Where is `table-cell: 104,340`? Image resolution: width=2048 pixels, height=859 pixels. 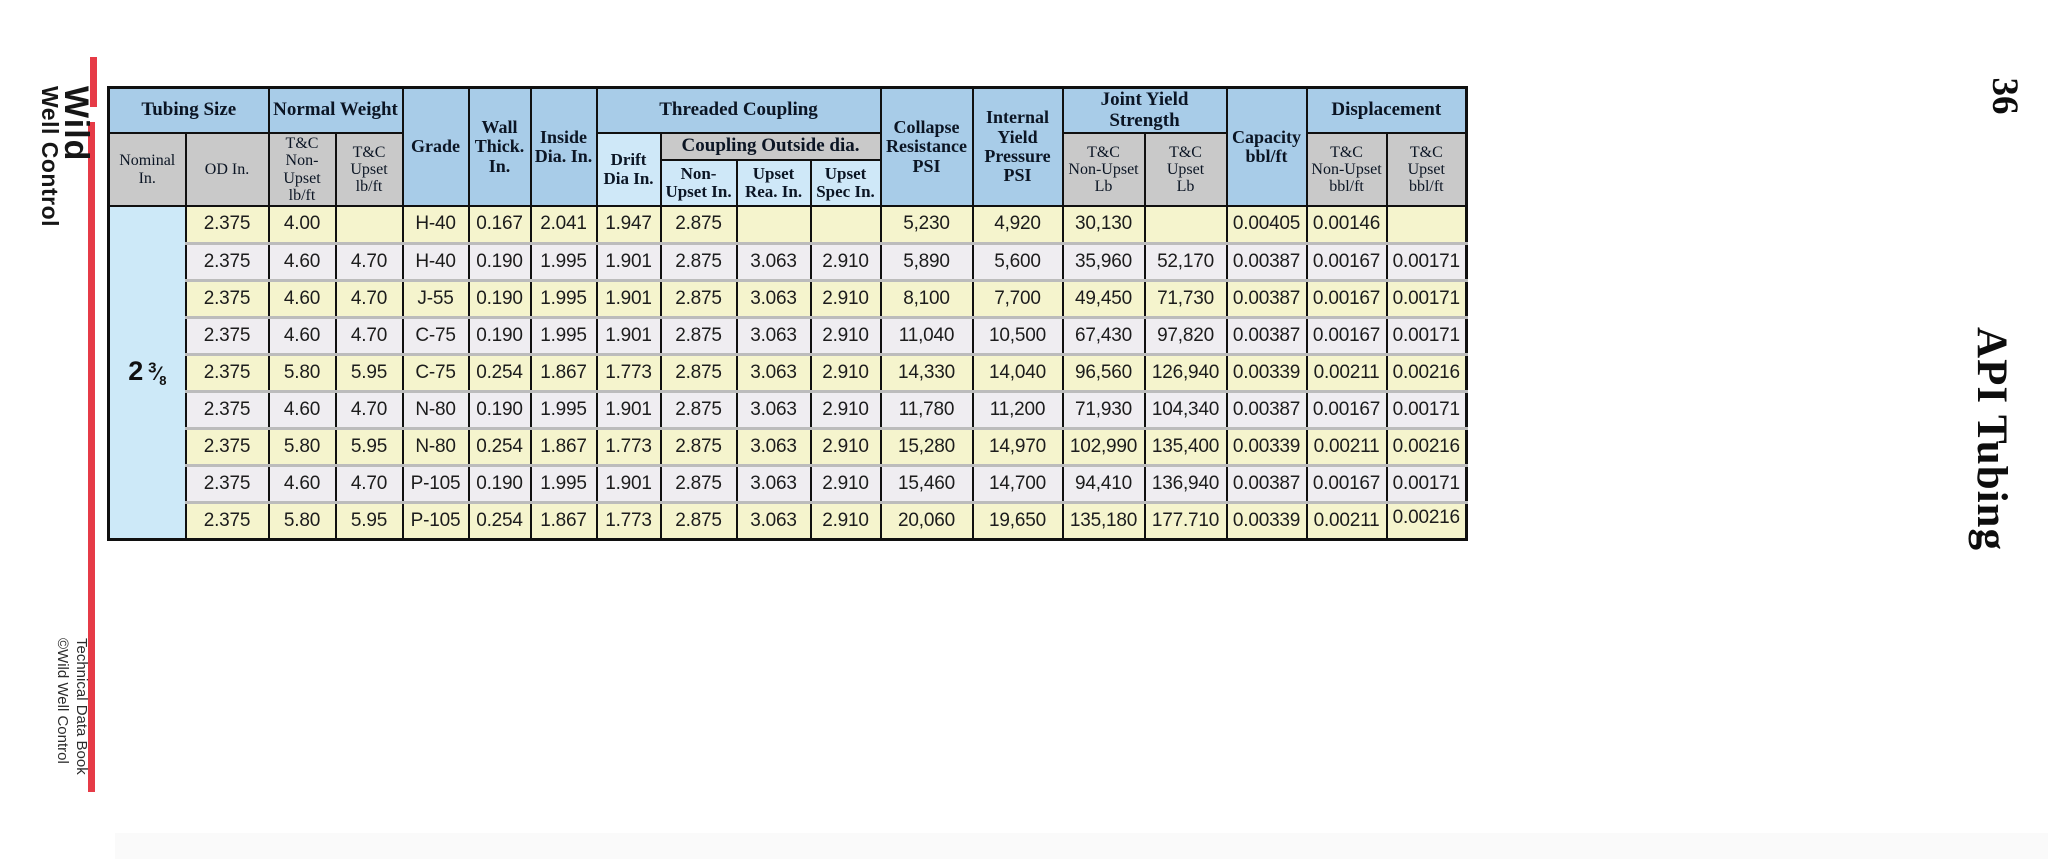 table-cell: 104,340 is located at coordinates (1185, 409).